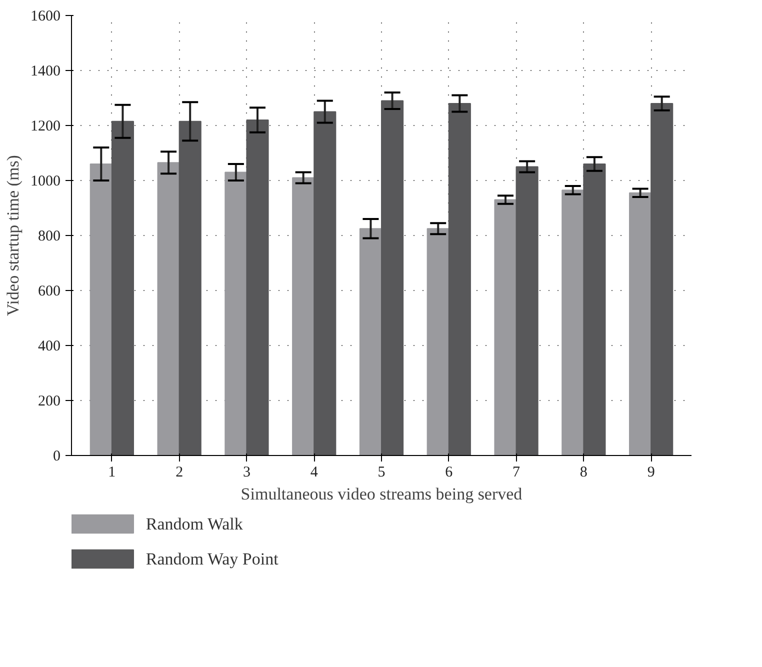 The image size is (762, 667). Describe the element at coordinates (449, 472) in the screenshot. I see `x-tick-label: 6` at that location.